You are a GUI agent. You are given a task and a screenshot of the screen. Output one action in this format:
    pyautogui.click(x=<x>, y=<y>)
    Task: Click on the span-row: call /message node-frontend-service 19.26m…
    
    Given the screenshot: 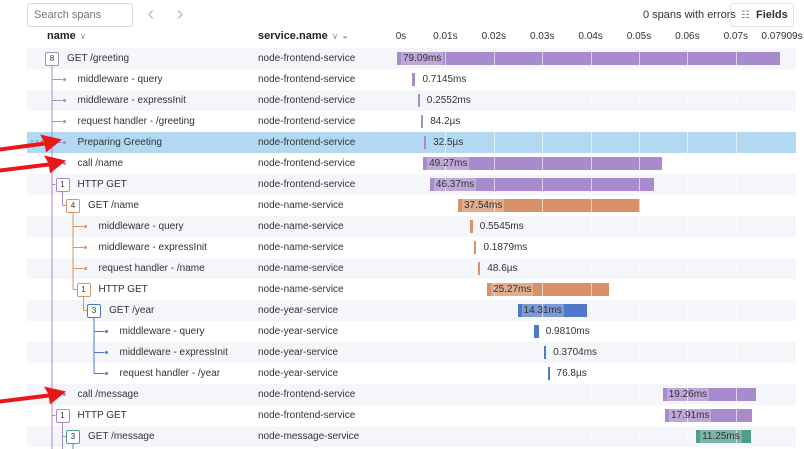 What is the action you would take?
    pyautogui.click(x=411, y=394)
    